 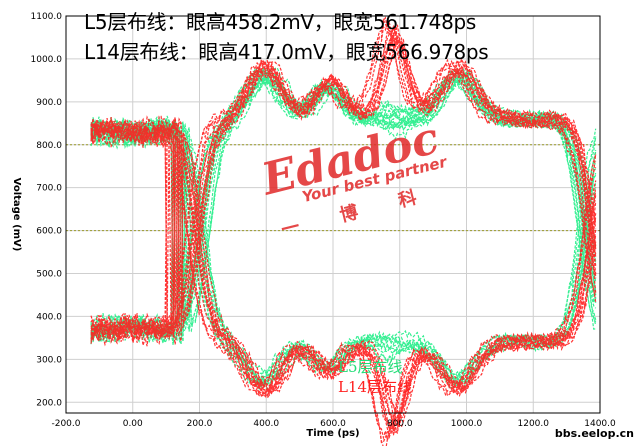 I want to click on y-axis-label: Voltage (mV), so click(x=16, y=215).